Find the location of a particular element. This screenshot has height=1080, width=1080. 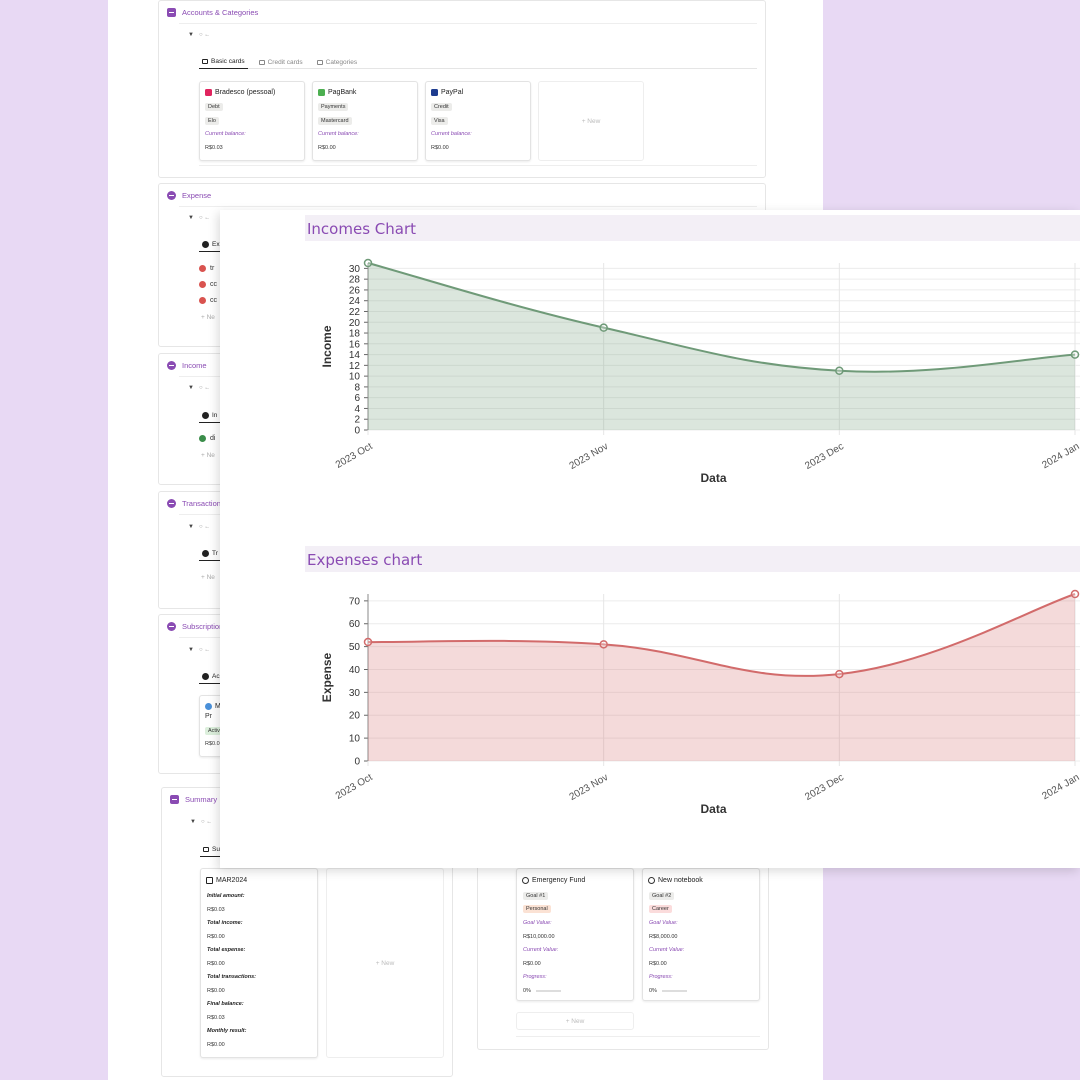

tab-categories: Categories is located at coordinates (337, 62).